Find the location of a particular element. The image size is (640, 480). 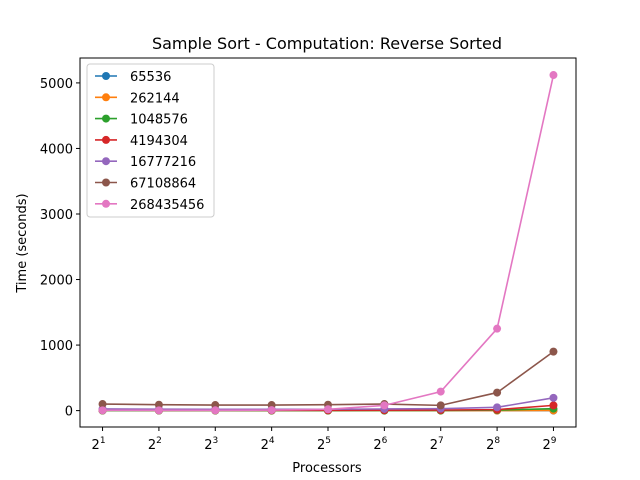

y-tick-label: 5000 is located at coordinates (56, 84).